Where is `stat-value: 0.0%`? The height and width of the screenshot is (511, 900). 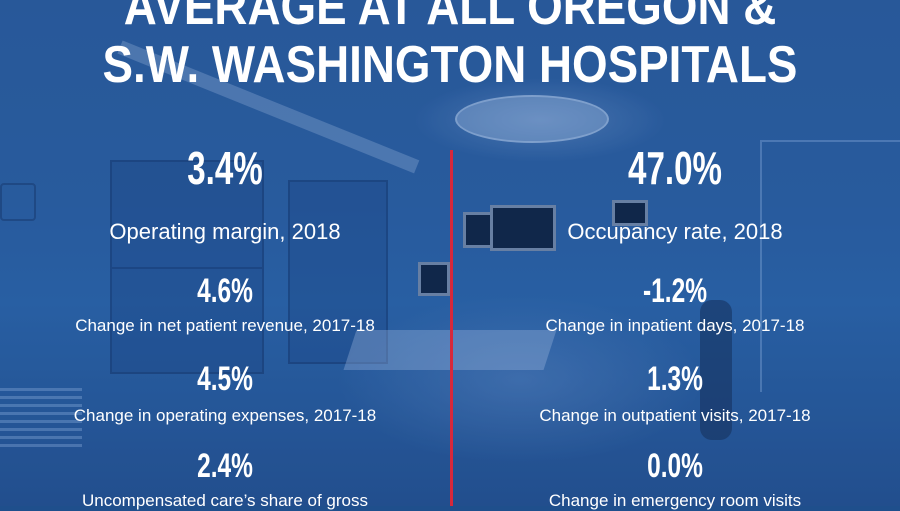 stat-value: 0.0% is located at coordinates (675, 466).